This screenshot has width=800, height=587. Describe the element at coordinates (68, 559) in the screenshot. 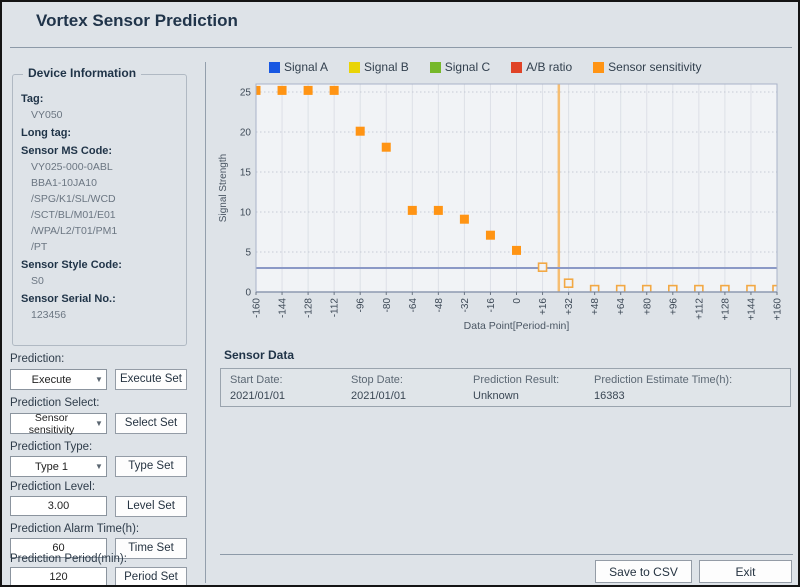

I see `prediction-period-label: Prediction Period(min):` at that location.